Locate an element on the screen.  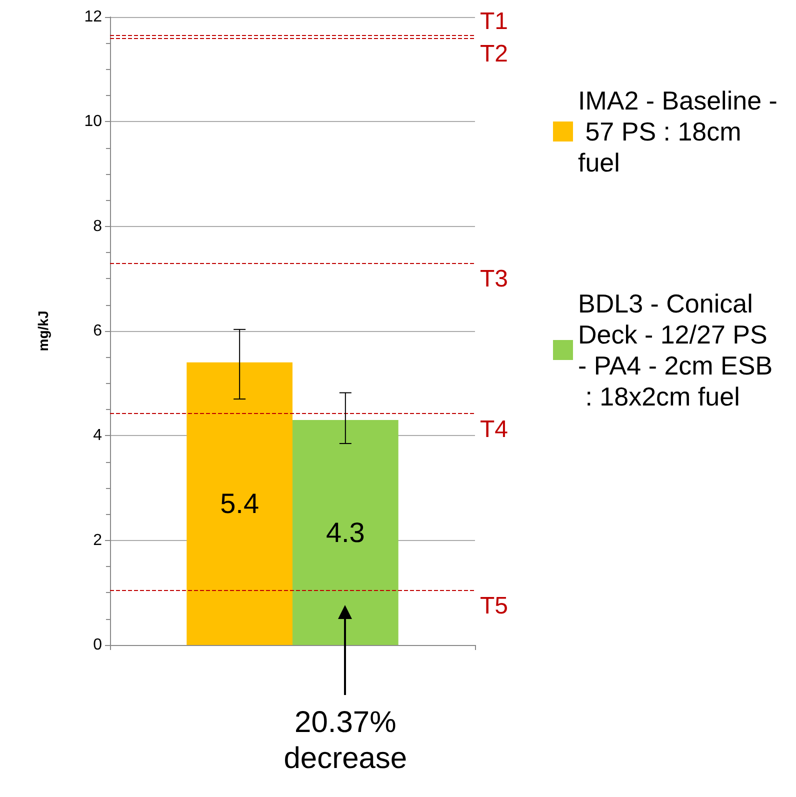
ref-line-label: T5 is located at coordinates (494, 606).